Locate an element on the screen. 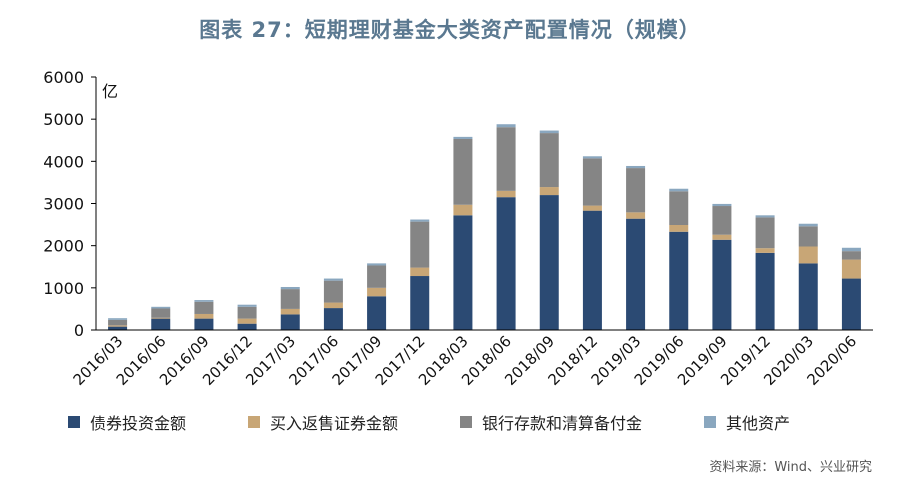  legend-item: 债券投资金额 is located at coordinates (127, 422).